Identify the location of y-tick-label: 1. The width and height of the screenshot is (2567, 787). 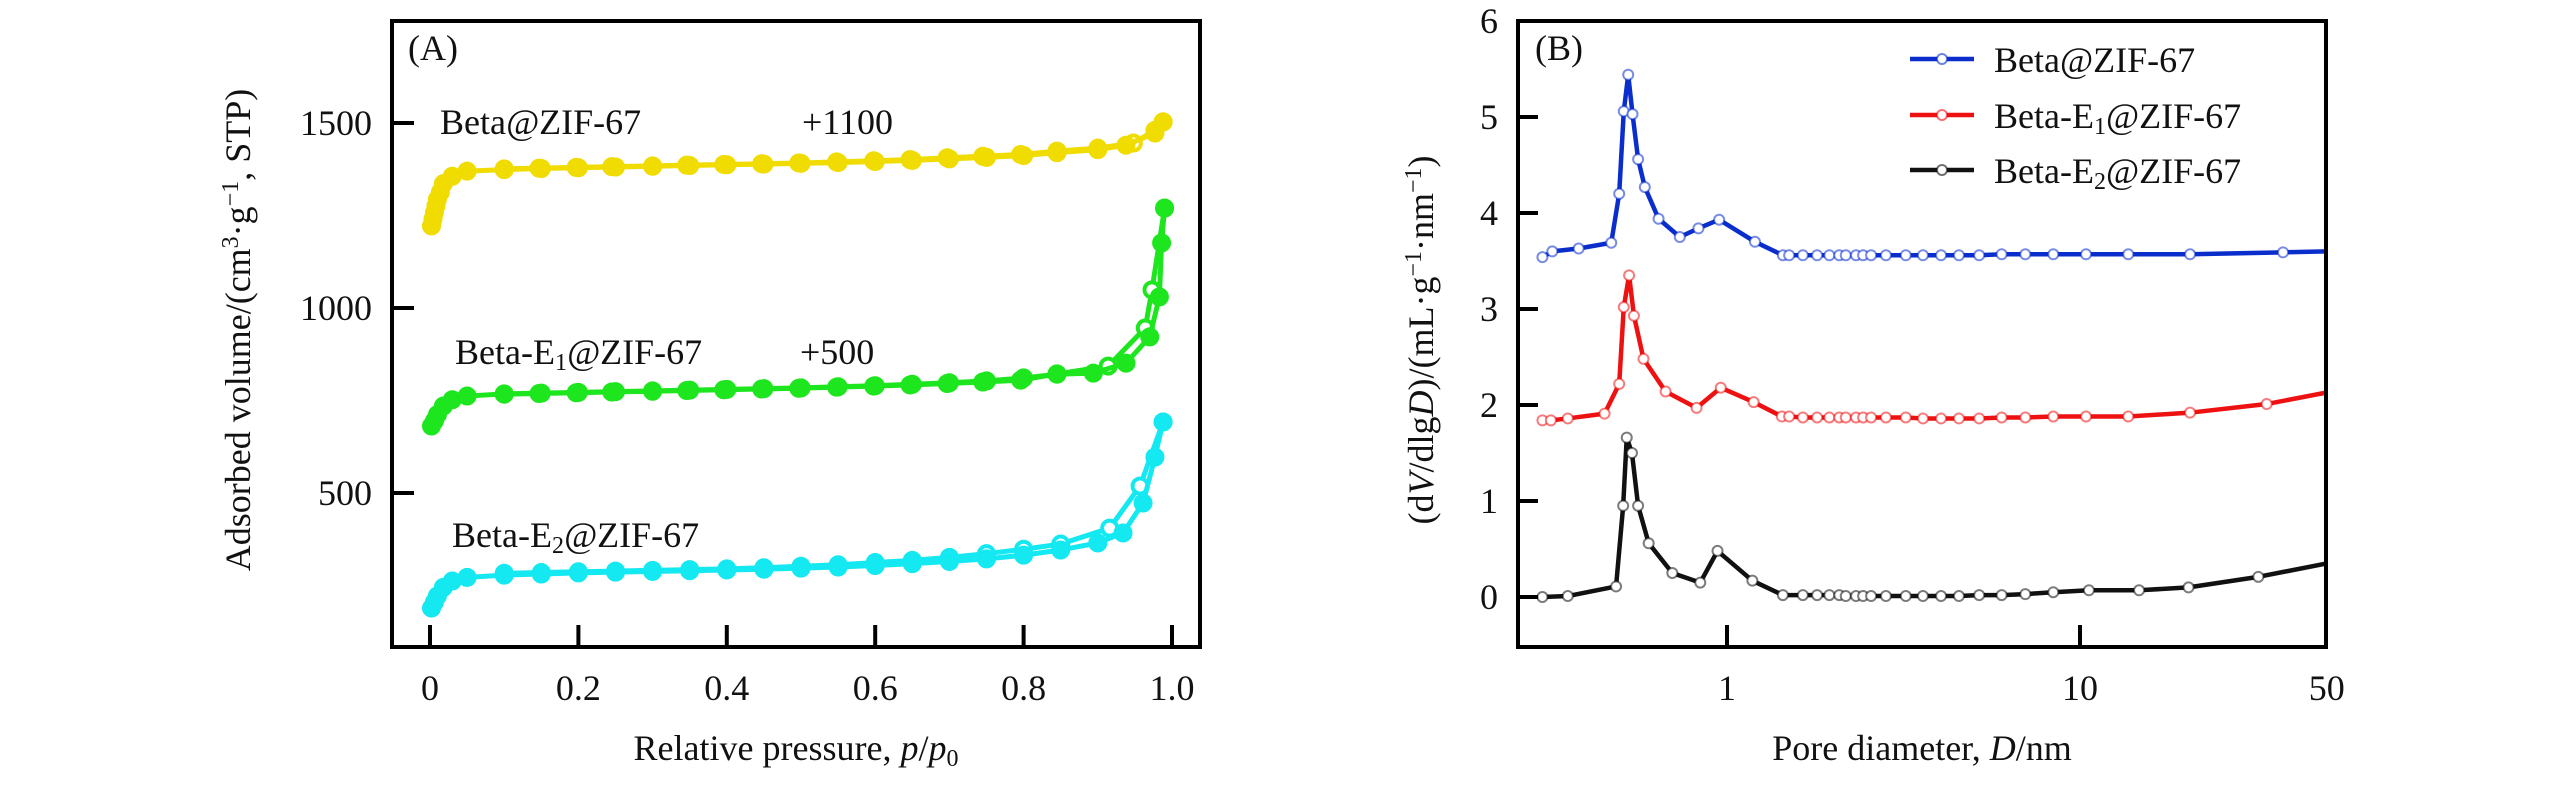
(1489, 501).